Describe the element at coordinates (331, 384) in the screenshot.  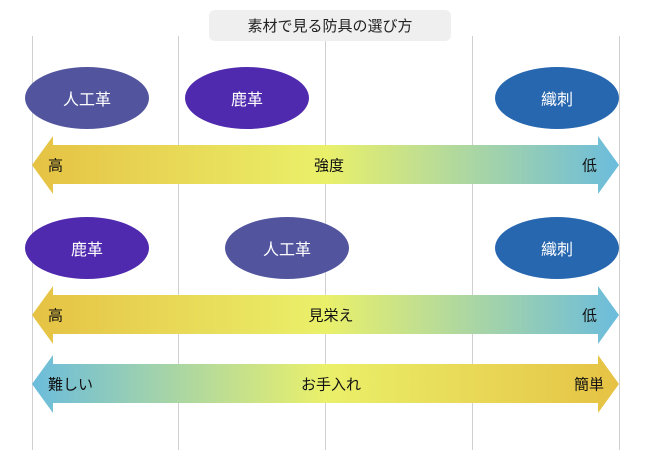
I see `arrow-center-label: お手入れ` at that location.